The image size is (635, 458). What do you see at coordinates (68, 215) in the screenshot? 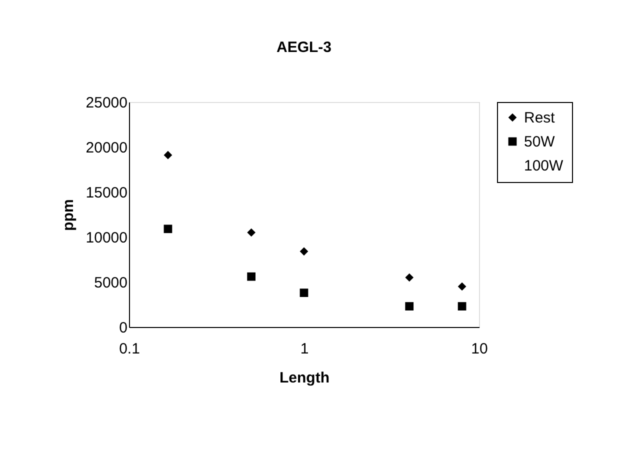
I see `y-axis-title: ppm` at bounding box center [68, 215].